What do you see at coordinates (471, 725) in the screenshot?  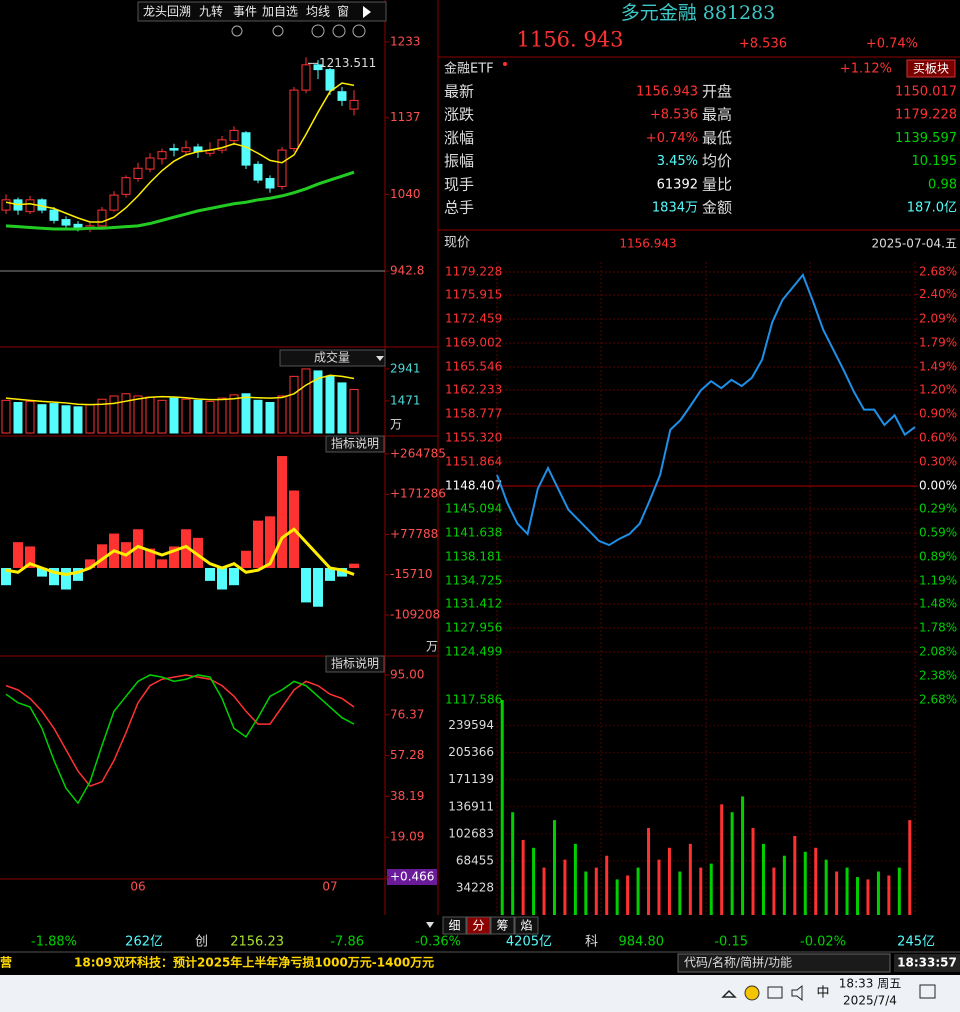 I see `y-tick-label: 239594` at bounding box center [471, 725].